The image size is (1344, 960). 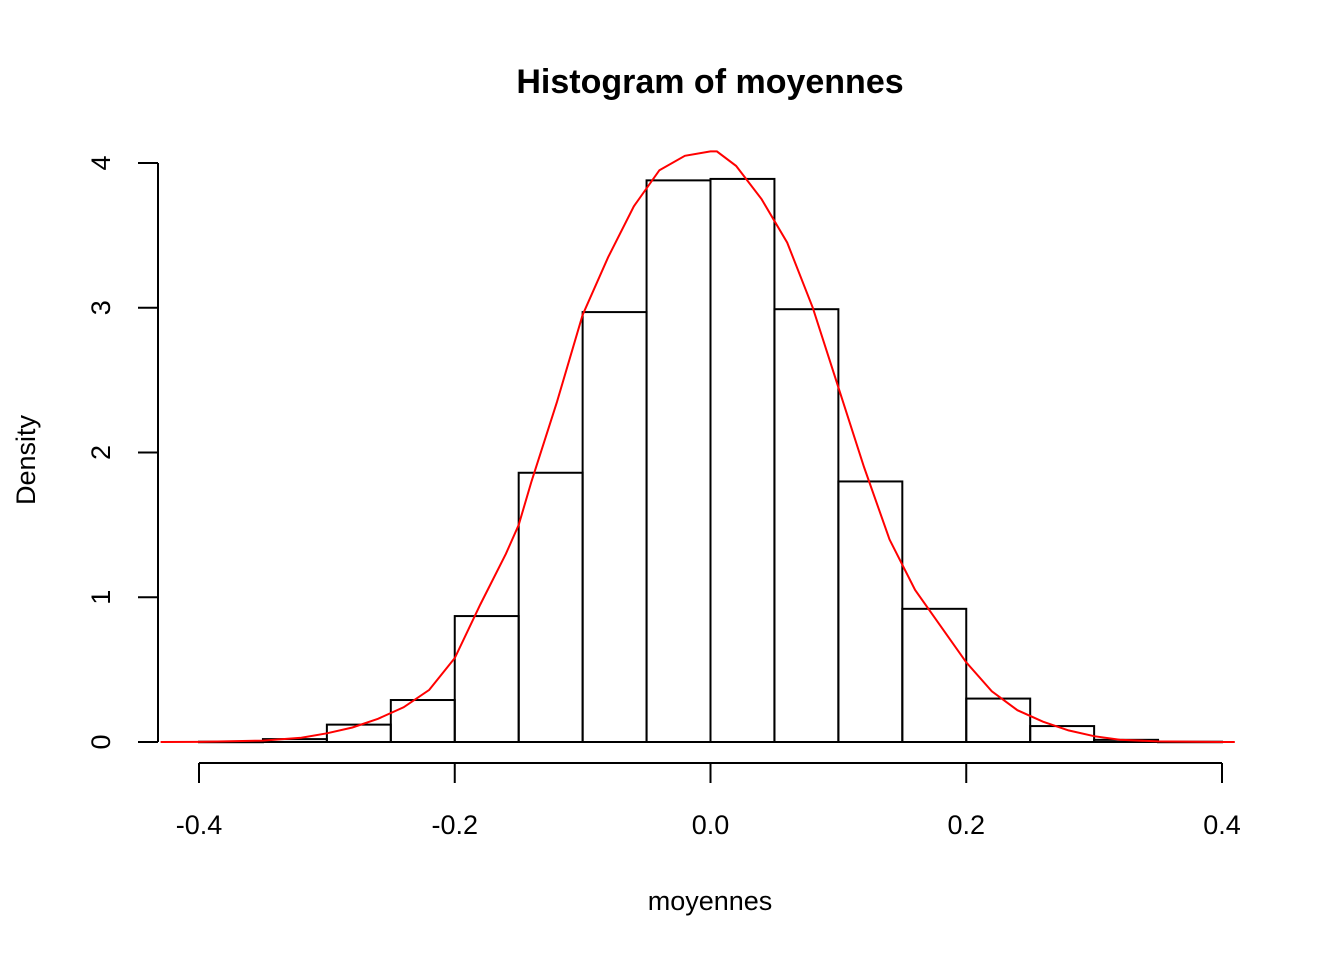 What do you see at coordinates (26, 459) in the screenshot?
I see `y-axis-label: Density` at bounding box center [26, 459].